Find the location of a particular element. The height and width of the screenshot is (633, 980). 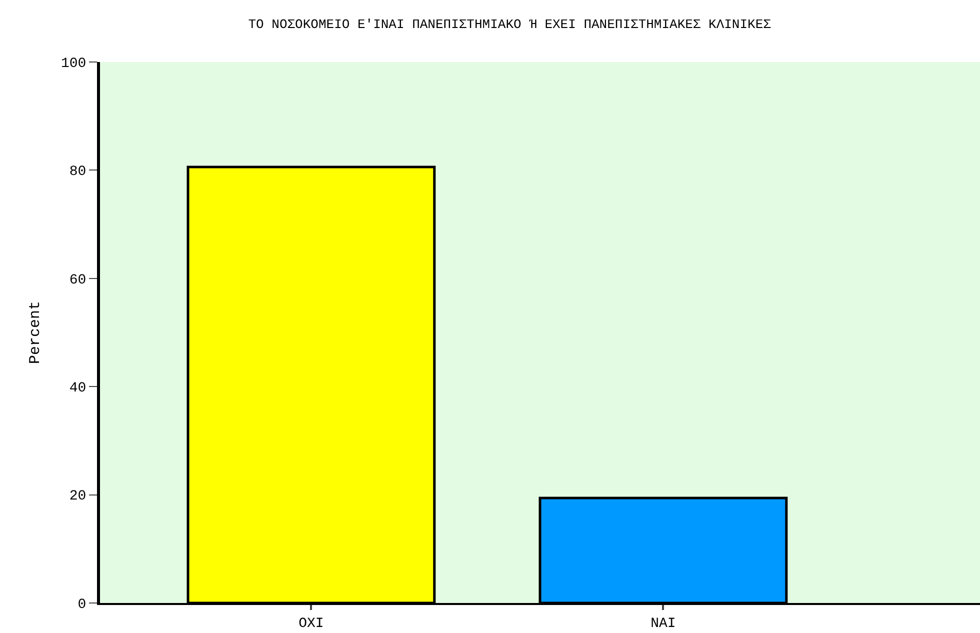

x-tick-label: ΟΧΙ is located at coordinates (311, 624).